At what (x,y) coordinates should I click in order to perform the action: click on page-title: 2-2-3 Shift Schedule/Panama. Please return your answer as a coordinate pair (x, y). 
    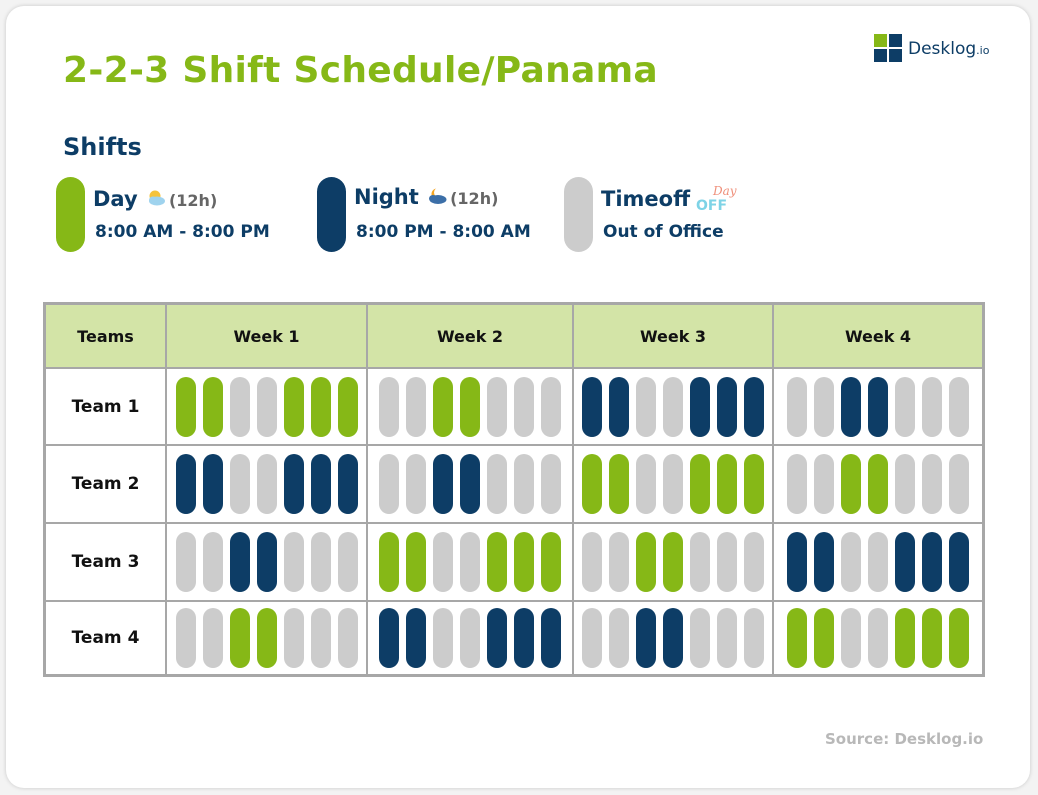
    Looking at the image, I should click on (361, 70).